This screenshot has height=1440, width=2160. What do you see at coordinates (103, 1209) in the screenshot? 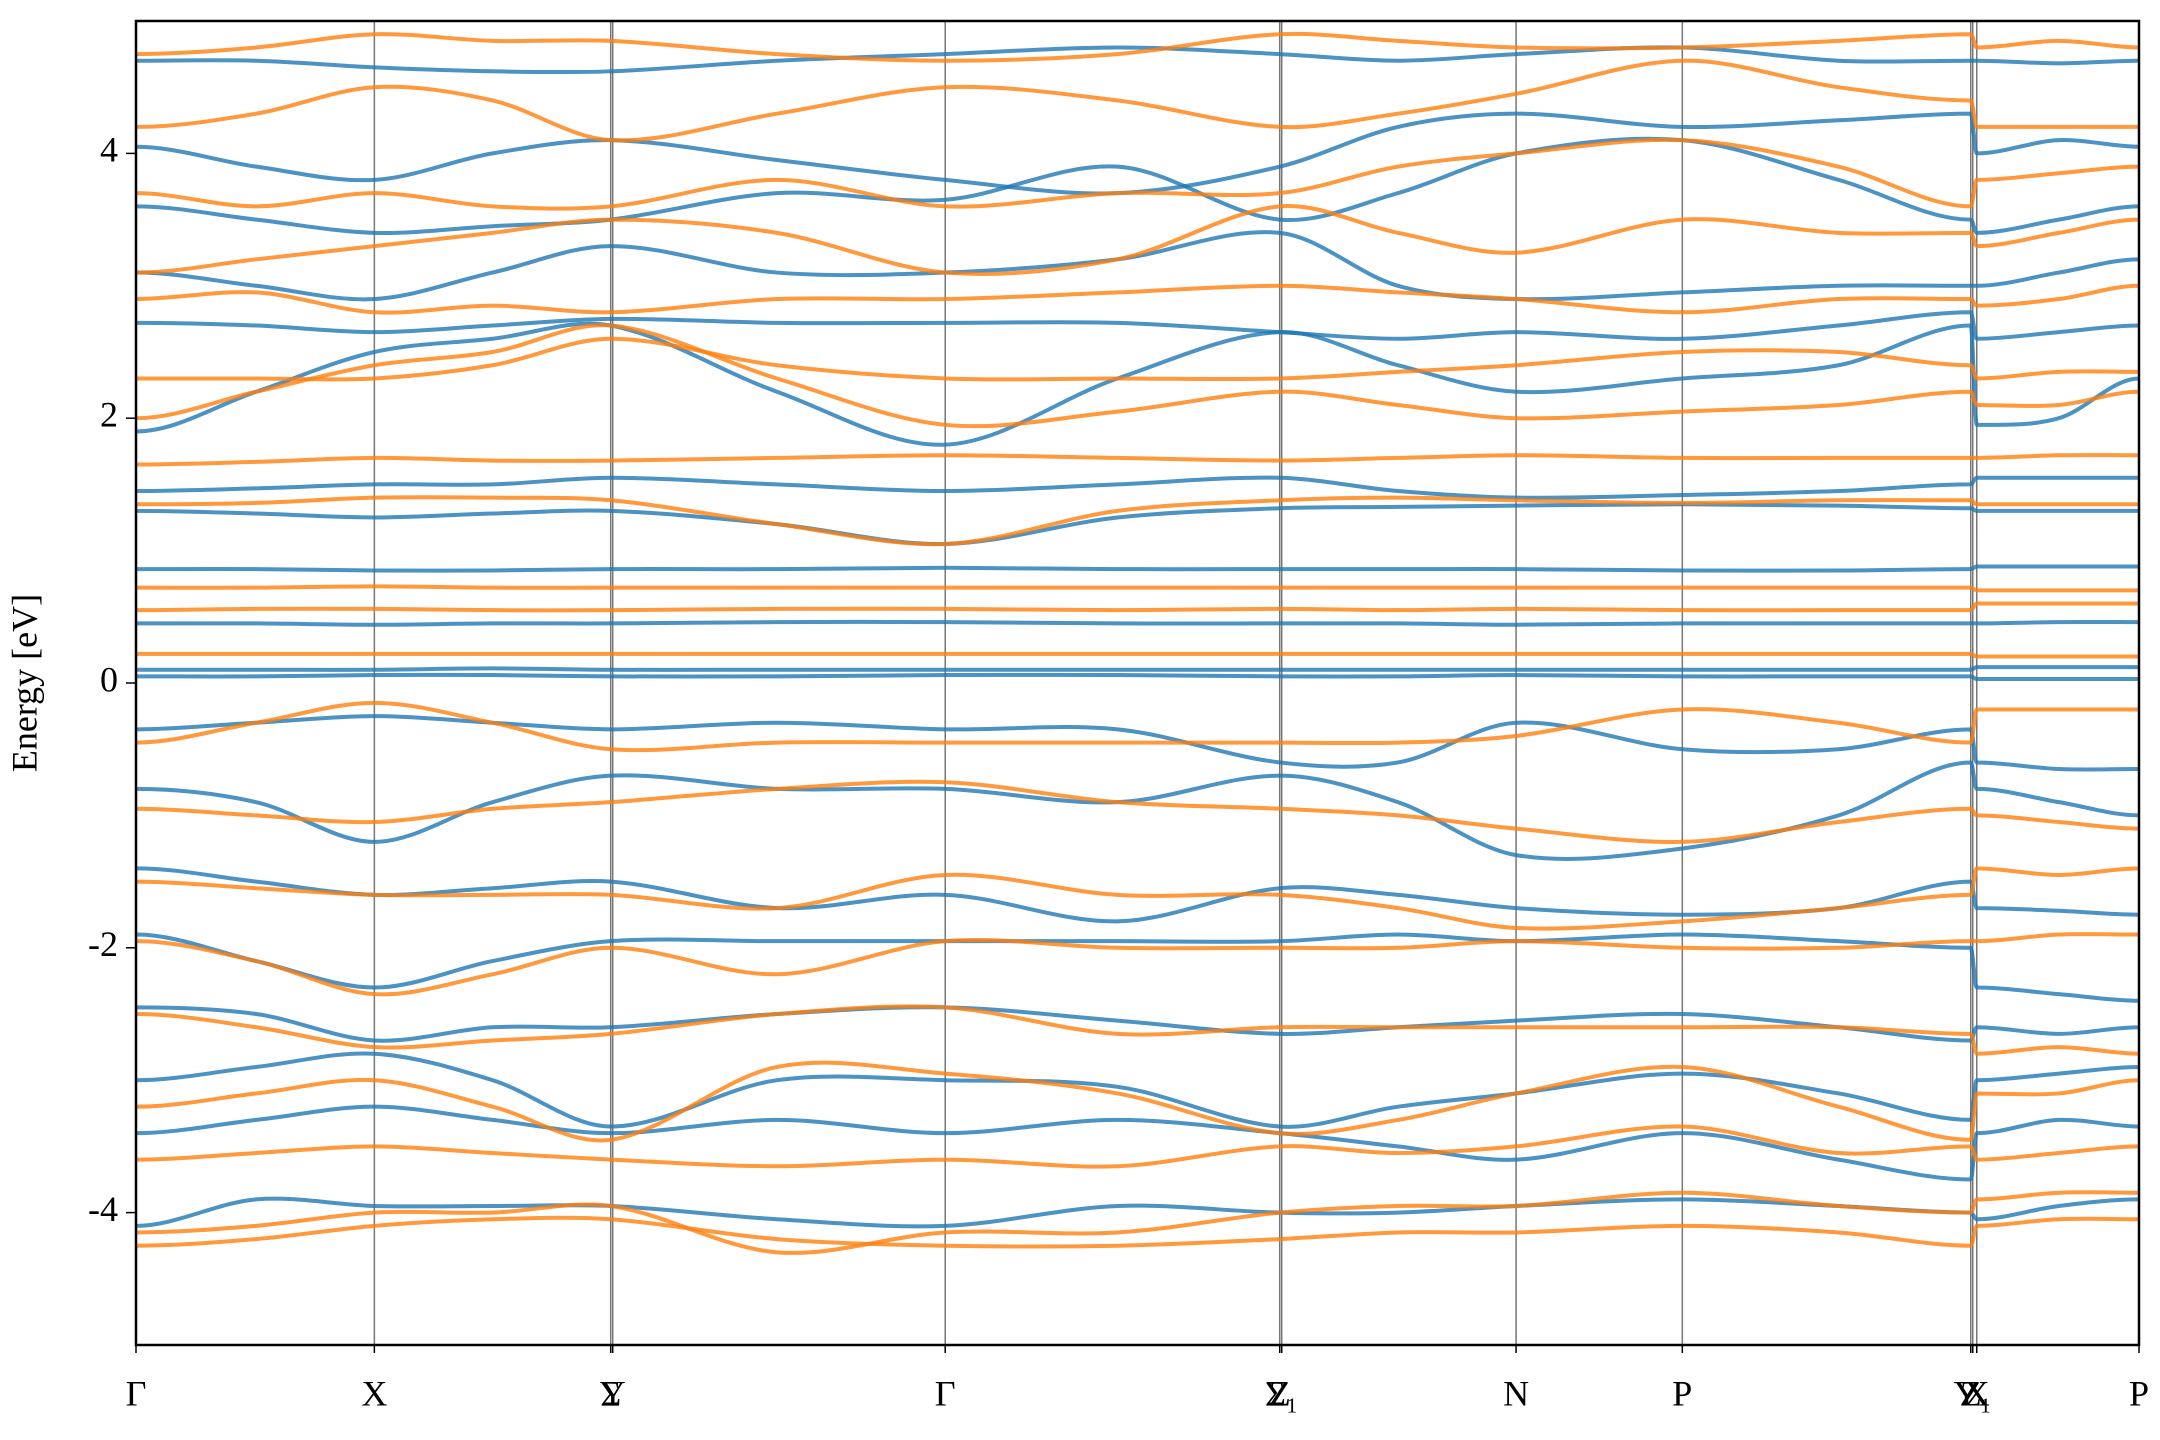
I see `y-tick-label: -4` at bounding box center [103, 1209].